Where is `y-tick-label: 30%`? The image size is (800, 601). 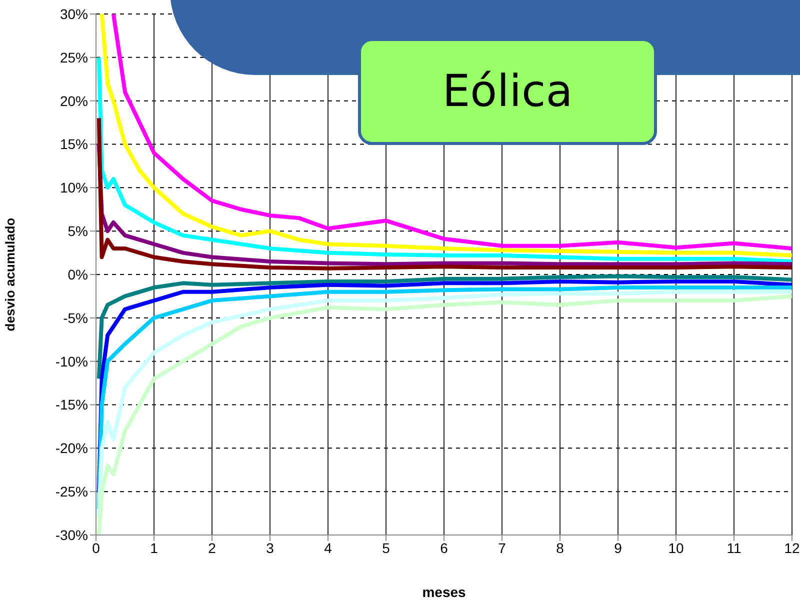
y-tick-label: 30% is located at coordinates (74, 14).